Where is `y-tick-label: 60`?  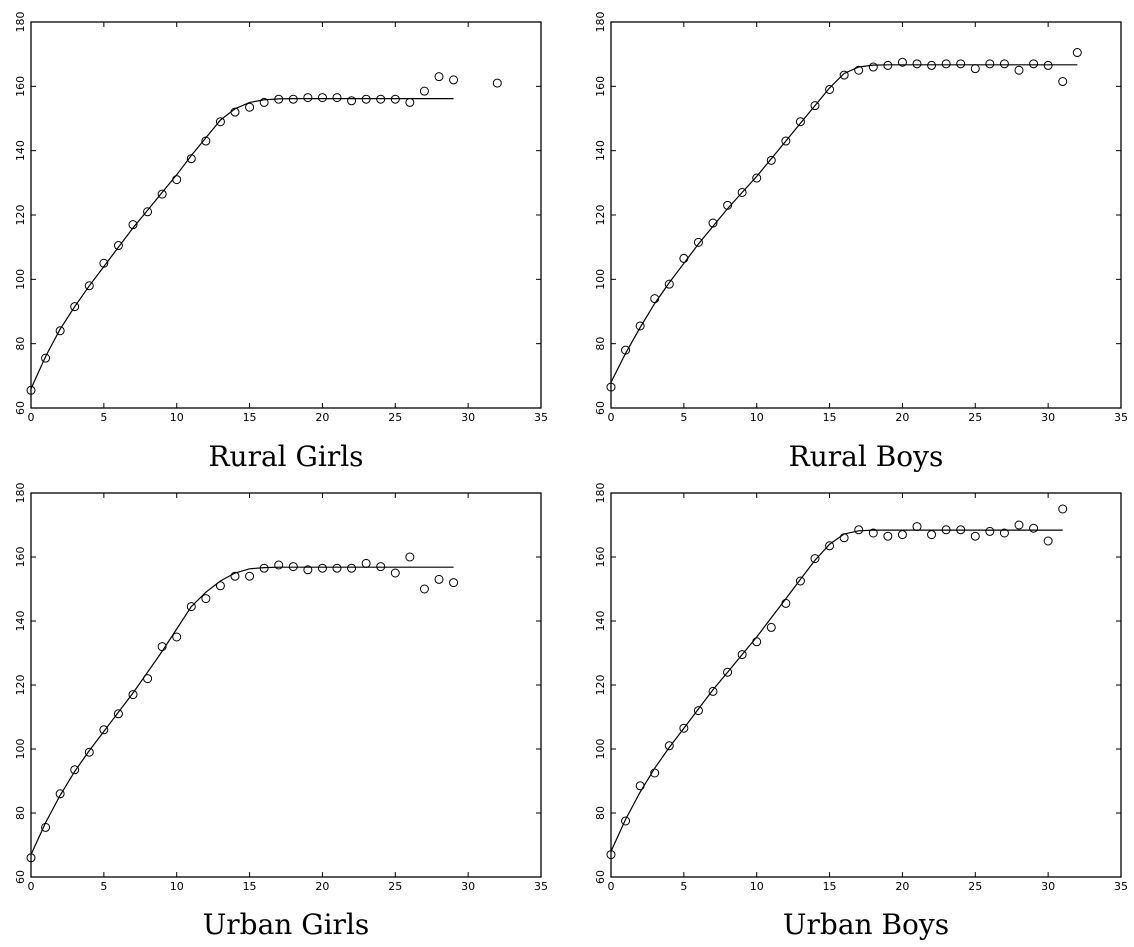
y-tick-label: 60 is located at coordinates (20, 408).